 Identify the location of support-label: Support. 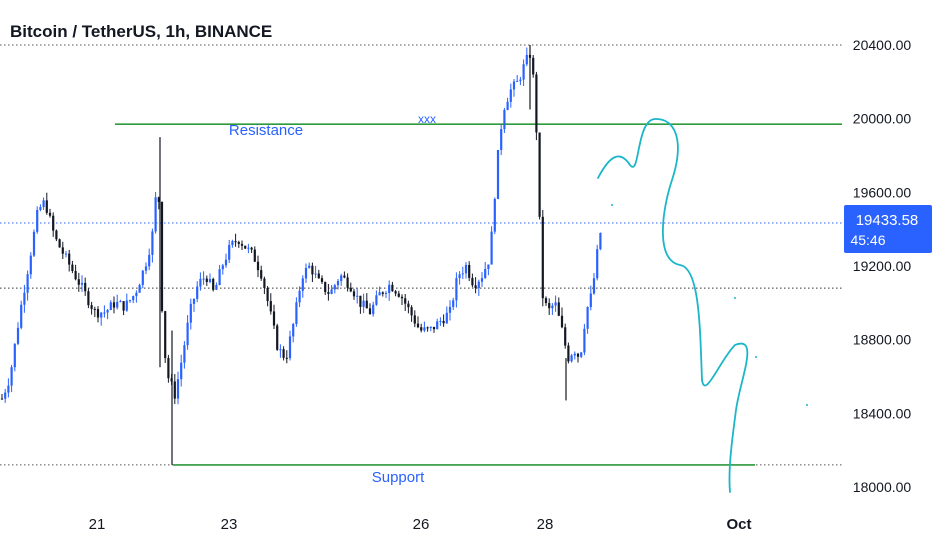
(398, 477).